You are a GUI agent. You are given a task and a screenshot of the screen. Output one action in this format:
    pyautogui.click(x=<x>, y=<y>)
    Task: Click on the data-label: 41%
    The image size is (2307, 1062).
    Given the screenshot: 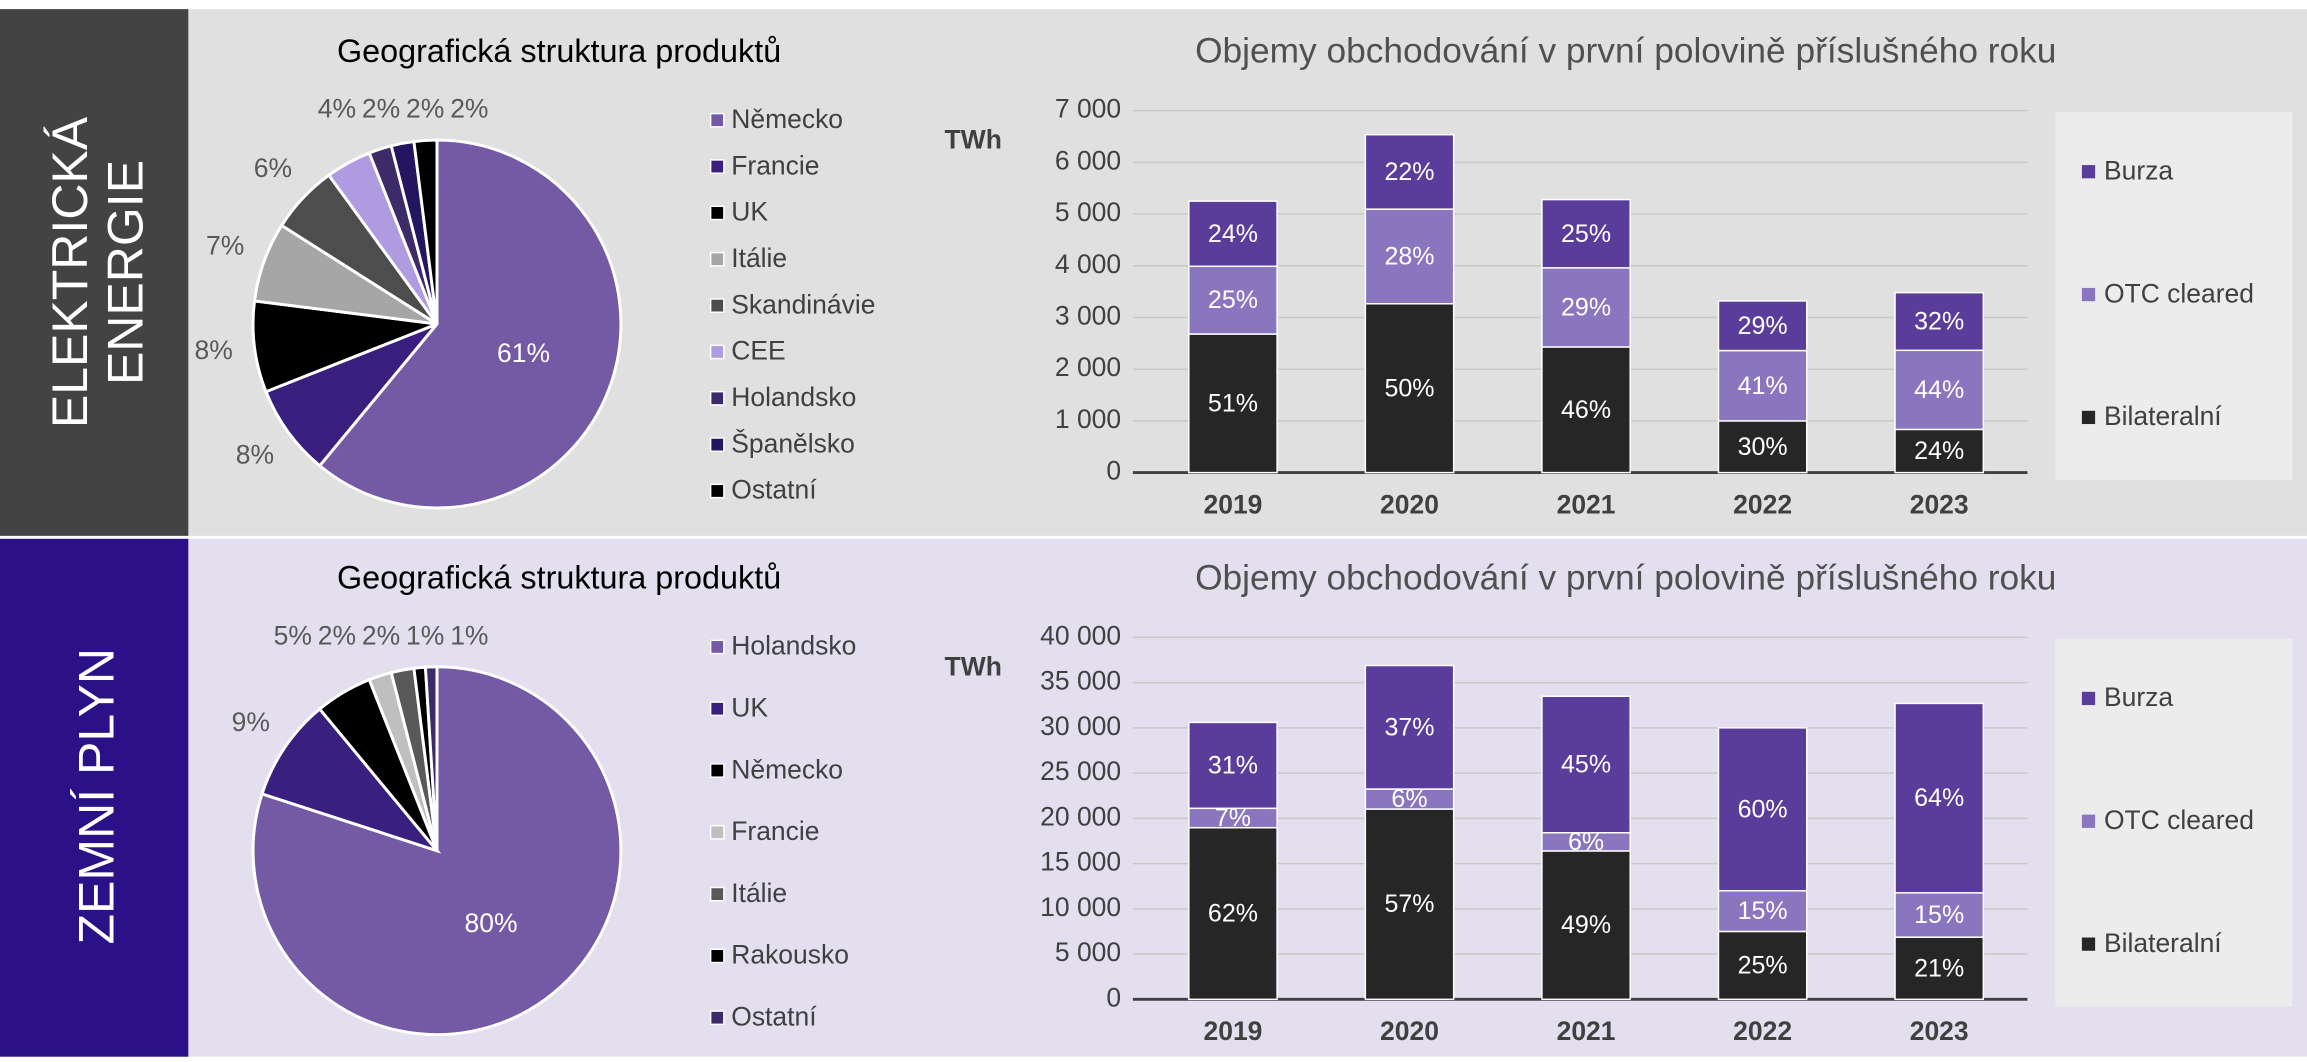 What is the action you would take?
    pyautogui.click(x=1763, y=386)
    